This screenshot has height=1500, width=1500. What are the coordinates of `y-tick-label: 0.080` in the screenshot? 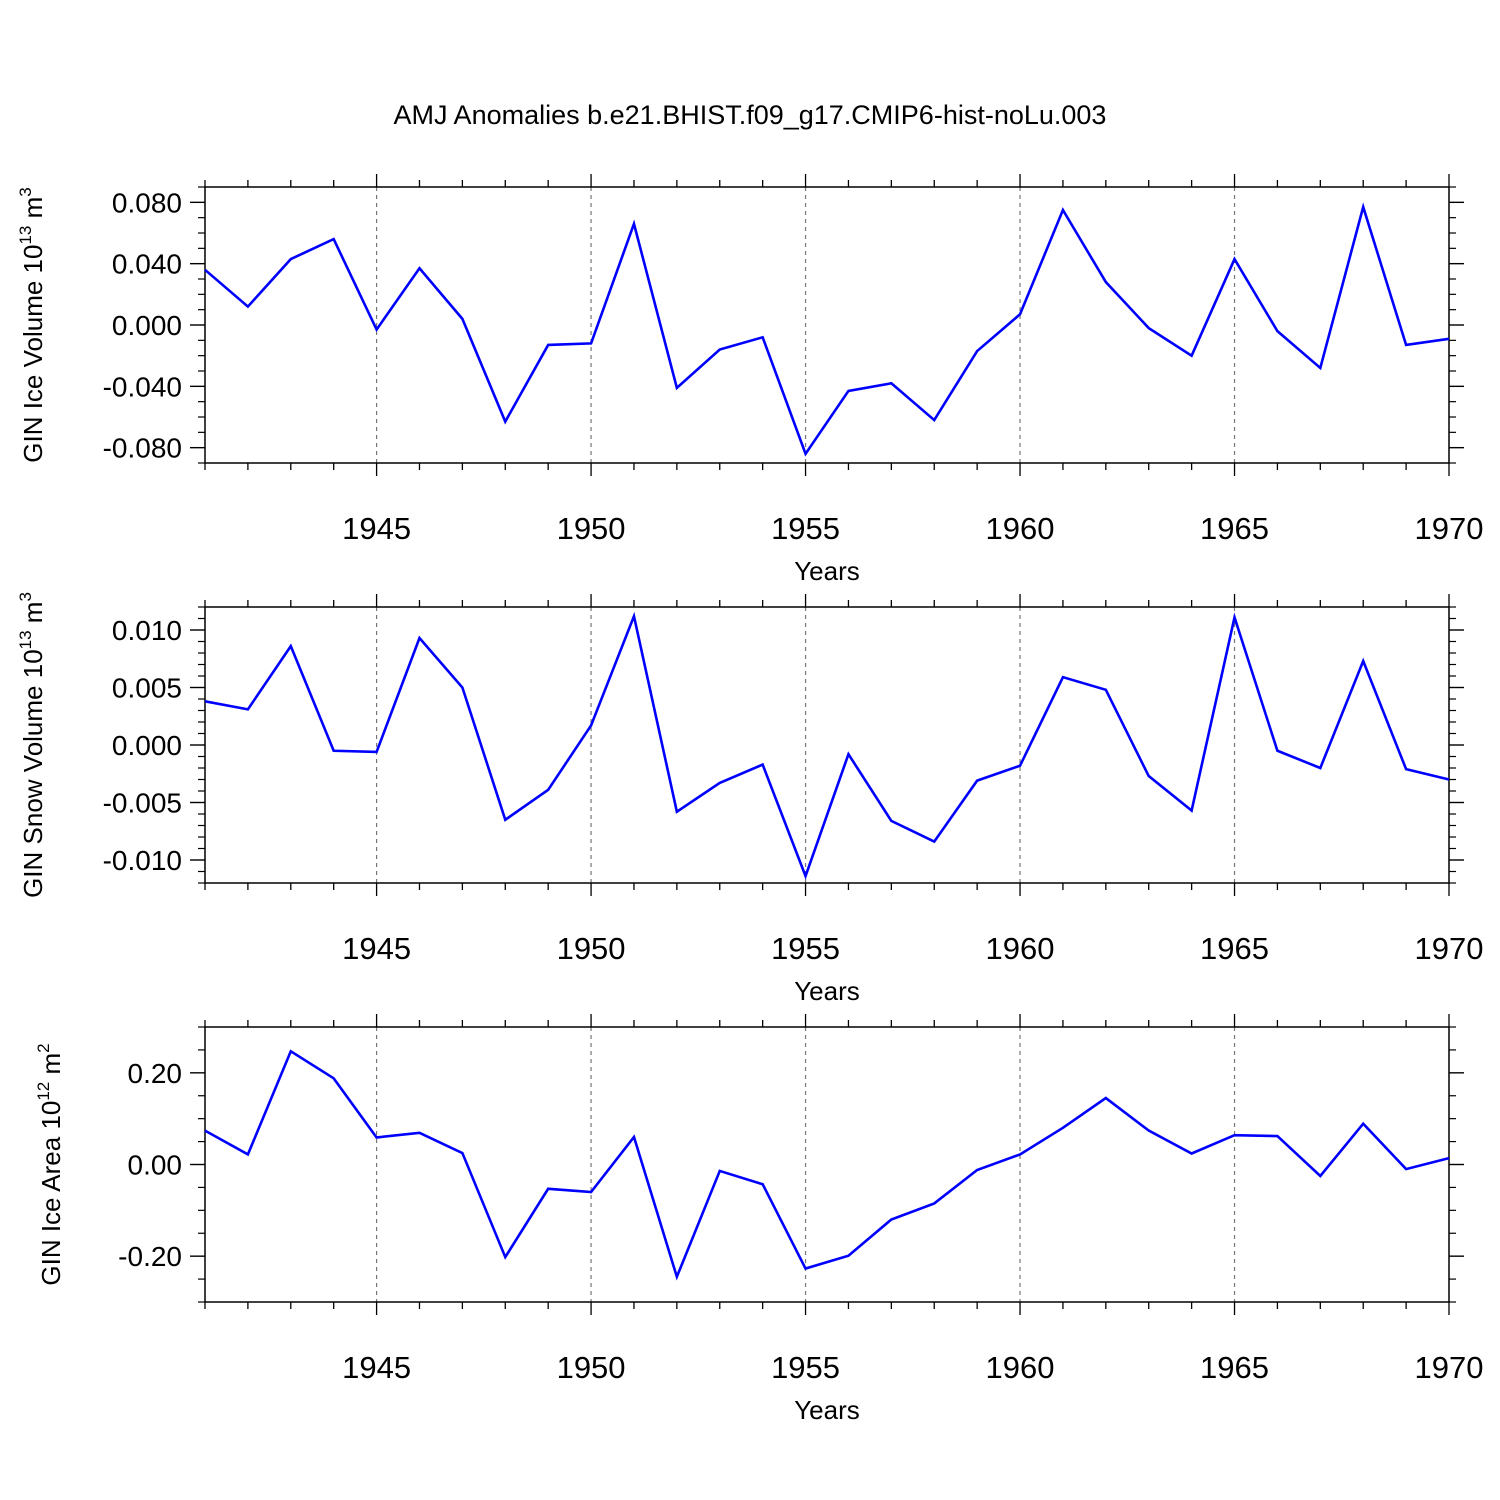 It's located at (147, 202).